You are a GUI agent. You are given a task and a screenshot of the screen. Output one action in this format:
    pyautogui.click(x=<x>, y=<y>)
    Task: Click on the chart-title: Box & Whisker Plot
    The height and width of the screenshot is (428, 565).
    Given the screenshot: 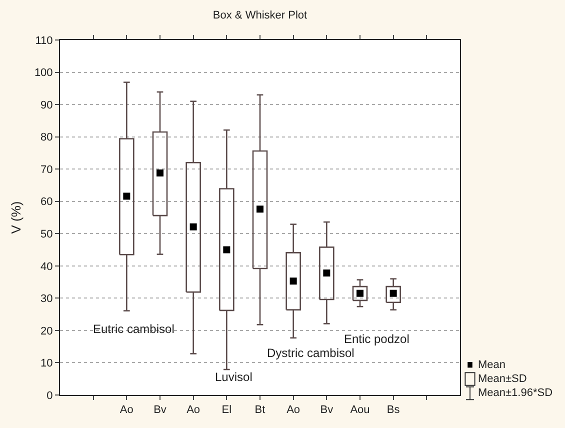 What is the action you would take?
    pyautogui.click(x=260, y=15)
    